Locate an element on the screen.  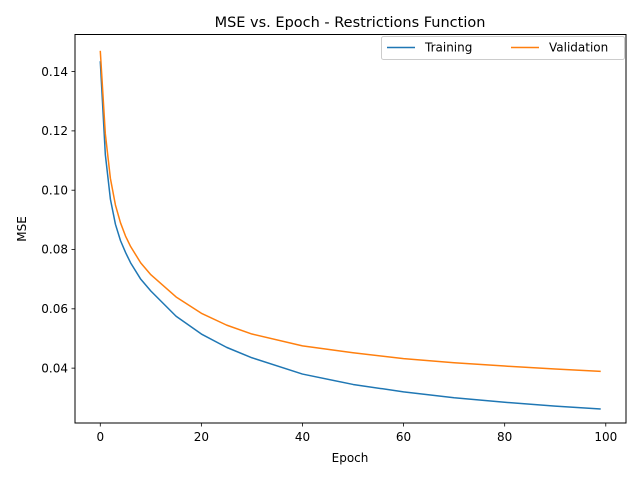
x-tick-label: 80 is located at coordinates (504, 437).